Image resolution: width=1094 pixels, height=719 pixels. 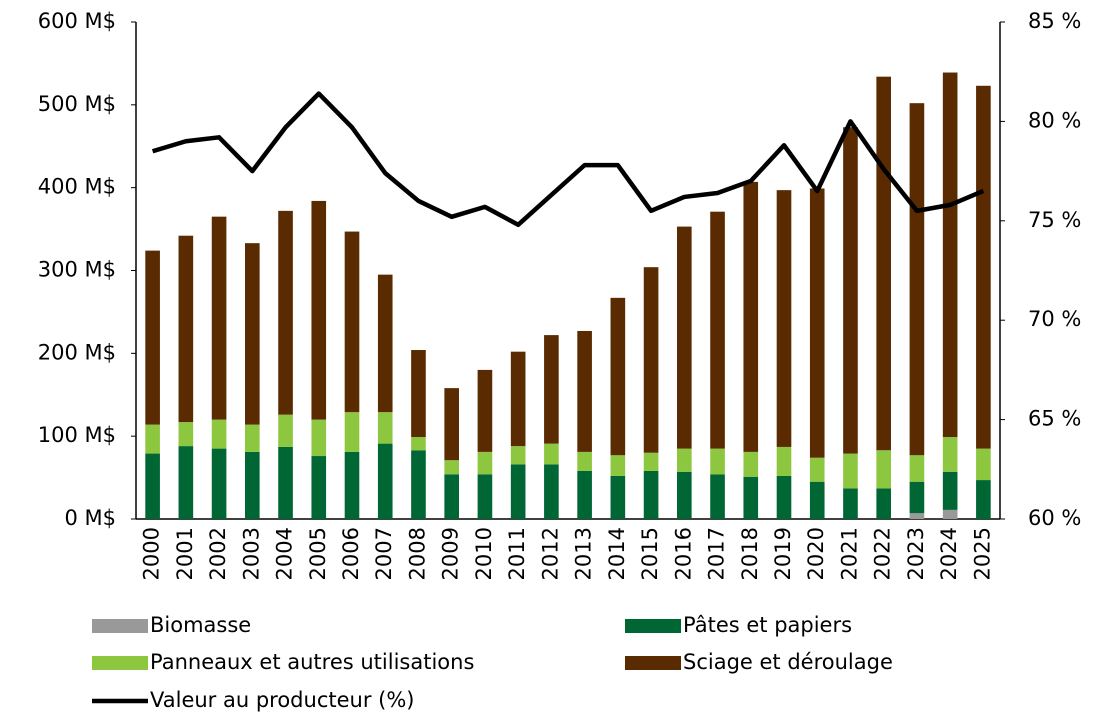 What do you see at coordinates (77, 270) in the screenshot?
I see `y-tick-label: 300 M$` at bounding box center [77, 270].